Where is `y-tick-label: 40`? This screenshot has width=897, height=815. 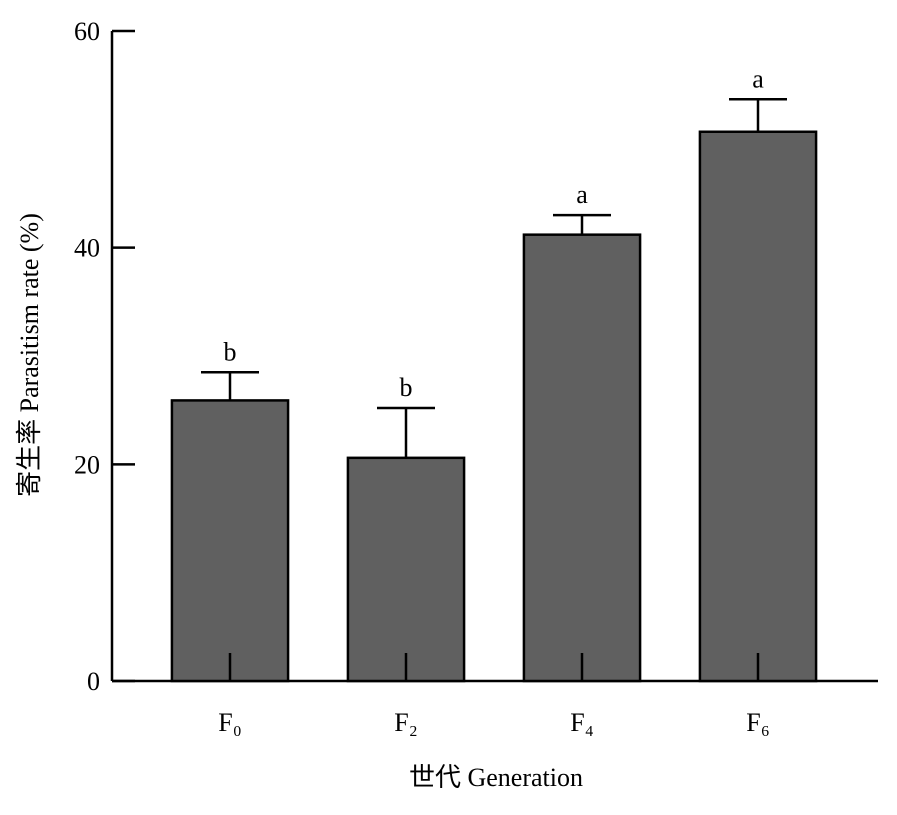
y-tick-label: 40 is located at coordinates (87, 248).